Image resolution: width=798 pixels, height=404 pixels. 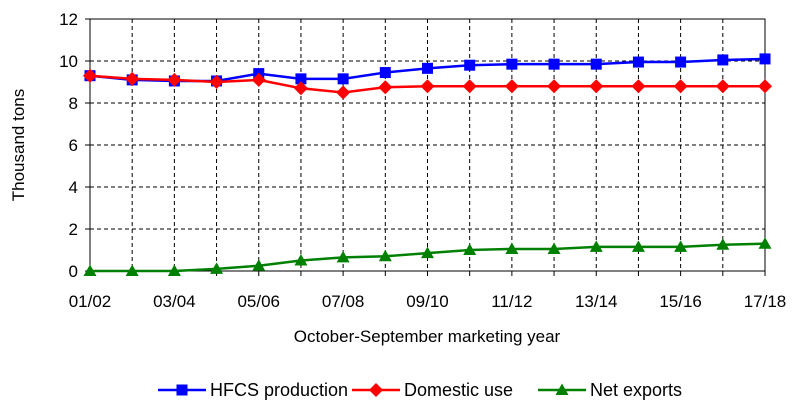 I want to click on domestic-use-series, so click(x=427, y=84).